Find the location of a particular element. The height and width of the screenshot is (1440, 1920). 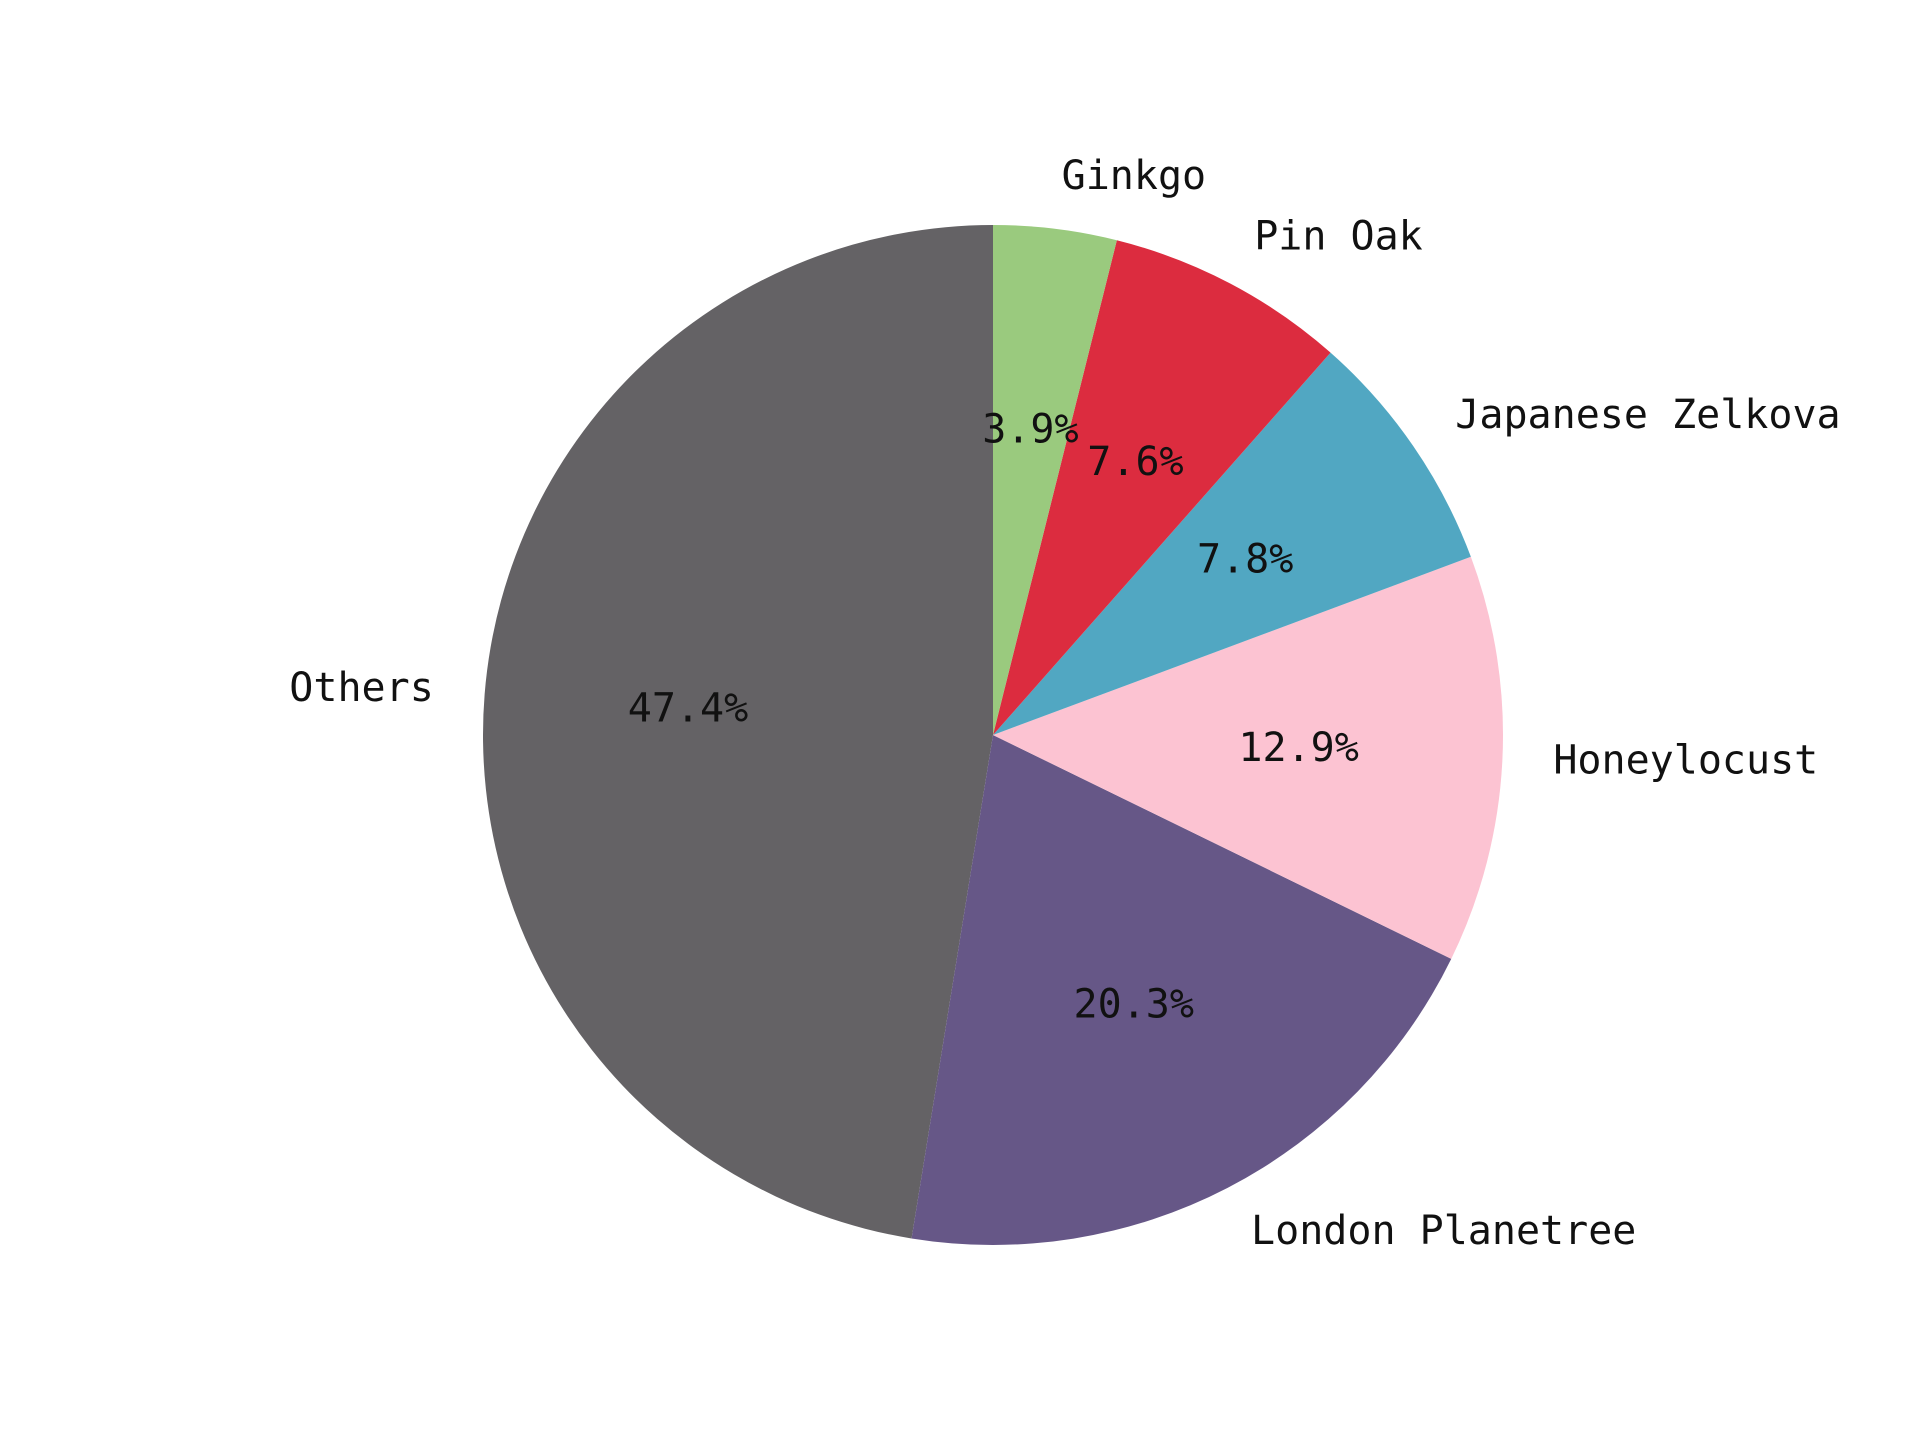

slice-label-others: Others is located at coordinates (361, 688).